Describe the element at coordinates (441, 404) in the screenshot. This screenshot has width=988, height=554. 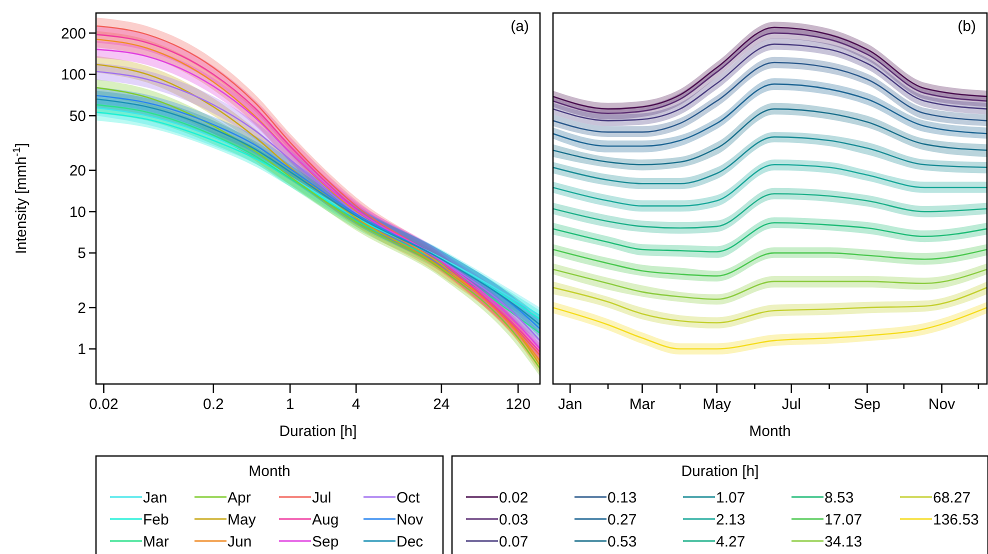
I see `x-tick-label: 24` at that location.